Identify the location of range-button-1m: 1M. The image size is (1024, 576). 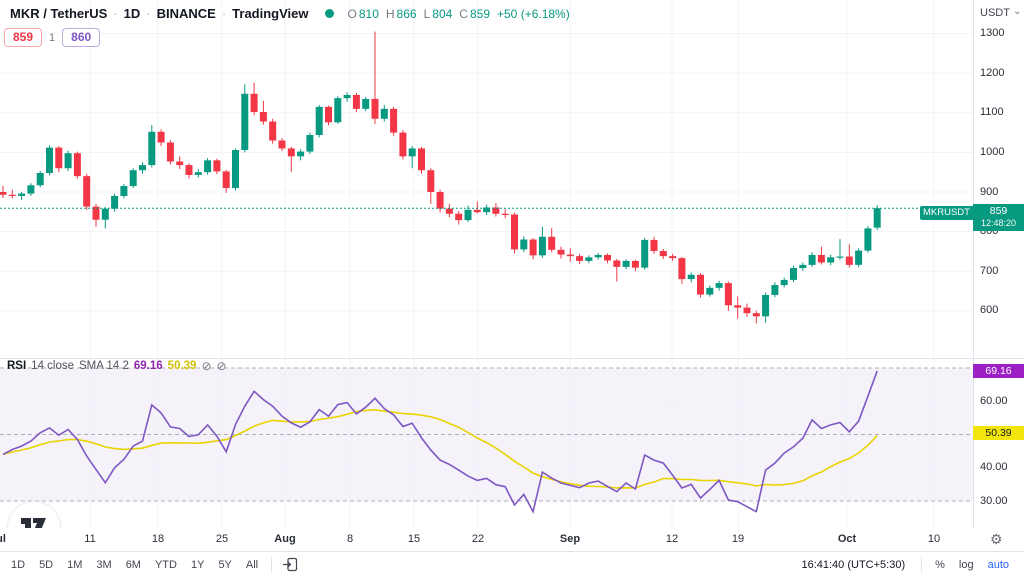
(75, 564).